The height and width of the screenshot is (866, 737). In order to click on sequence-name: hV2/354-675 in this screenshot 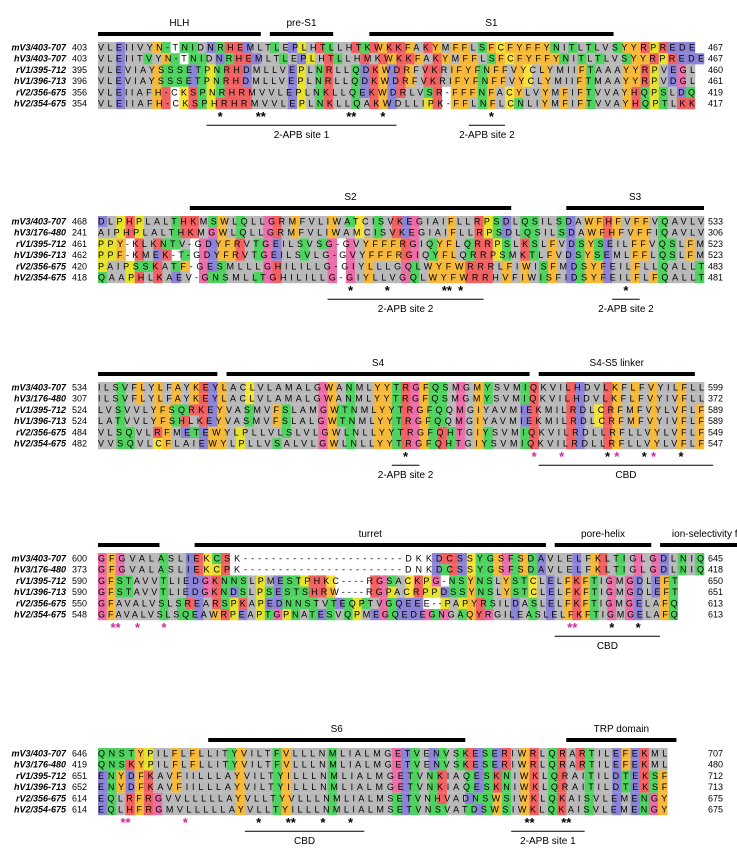, I will do `click(40, 444)`.